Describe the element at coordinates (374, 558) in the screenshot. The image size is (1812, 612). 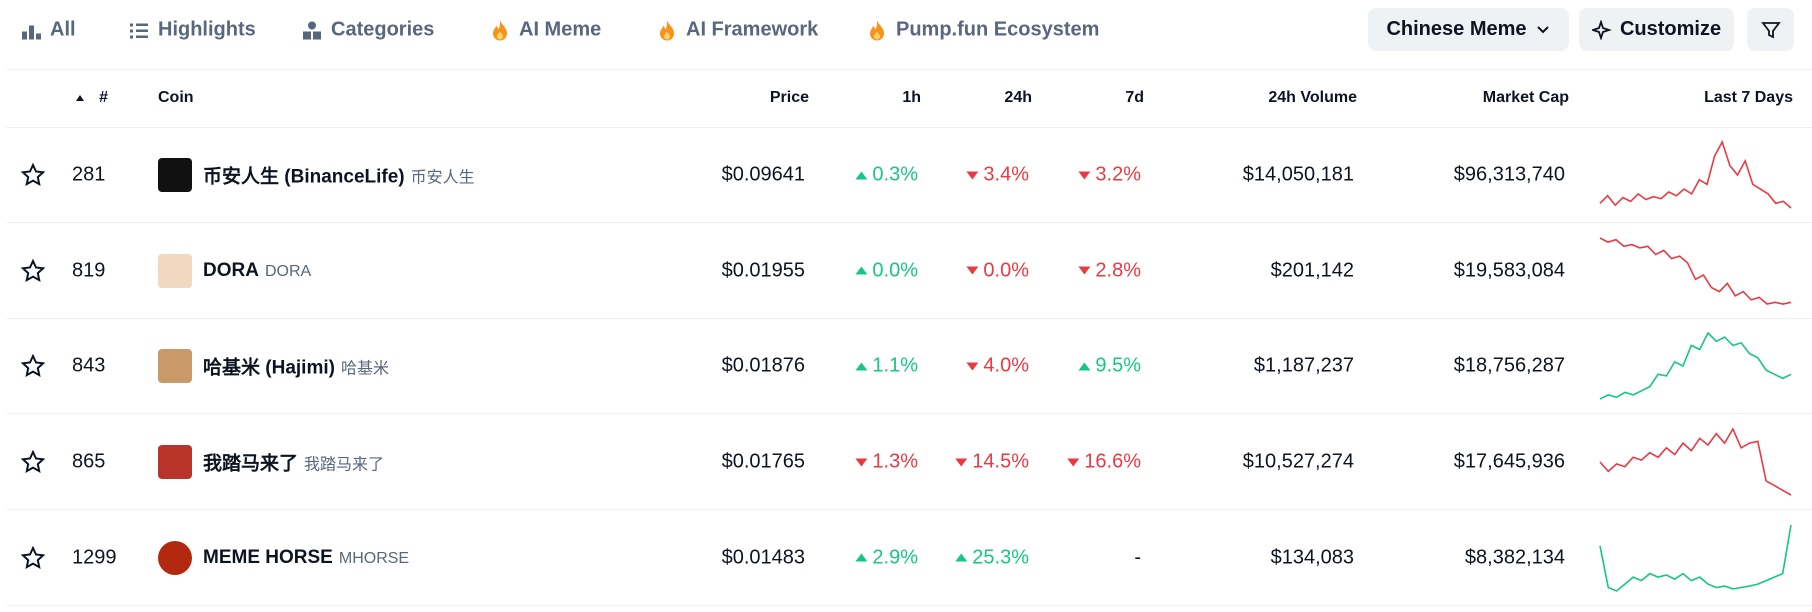
I see `coin-symbol: MHORSE` at that location.